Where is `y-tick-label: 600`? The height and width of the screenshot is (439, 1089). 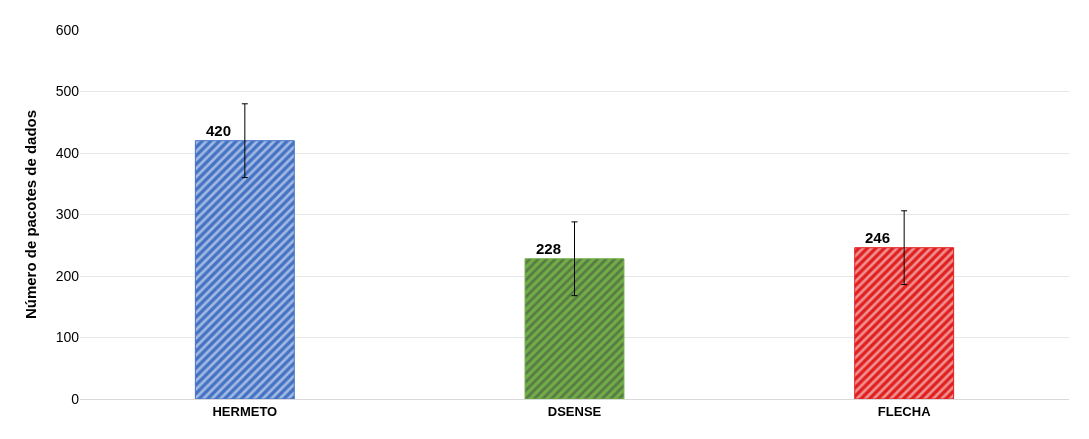
y-tick-label: 600 is located at coordinates (67, 29).